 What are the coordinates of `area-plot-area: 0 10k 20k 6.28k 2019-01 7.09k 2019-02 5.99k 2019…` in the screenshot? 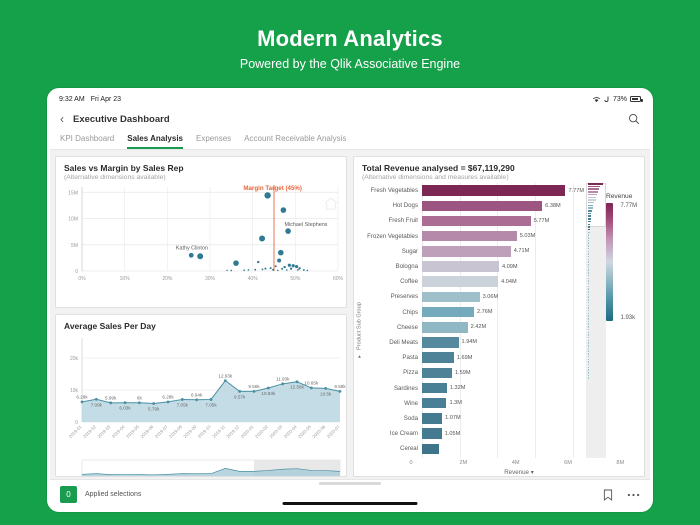 It's located at (201, 404).